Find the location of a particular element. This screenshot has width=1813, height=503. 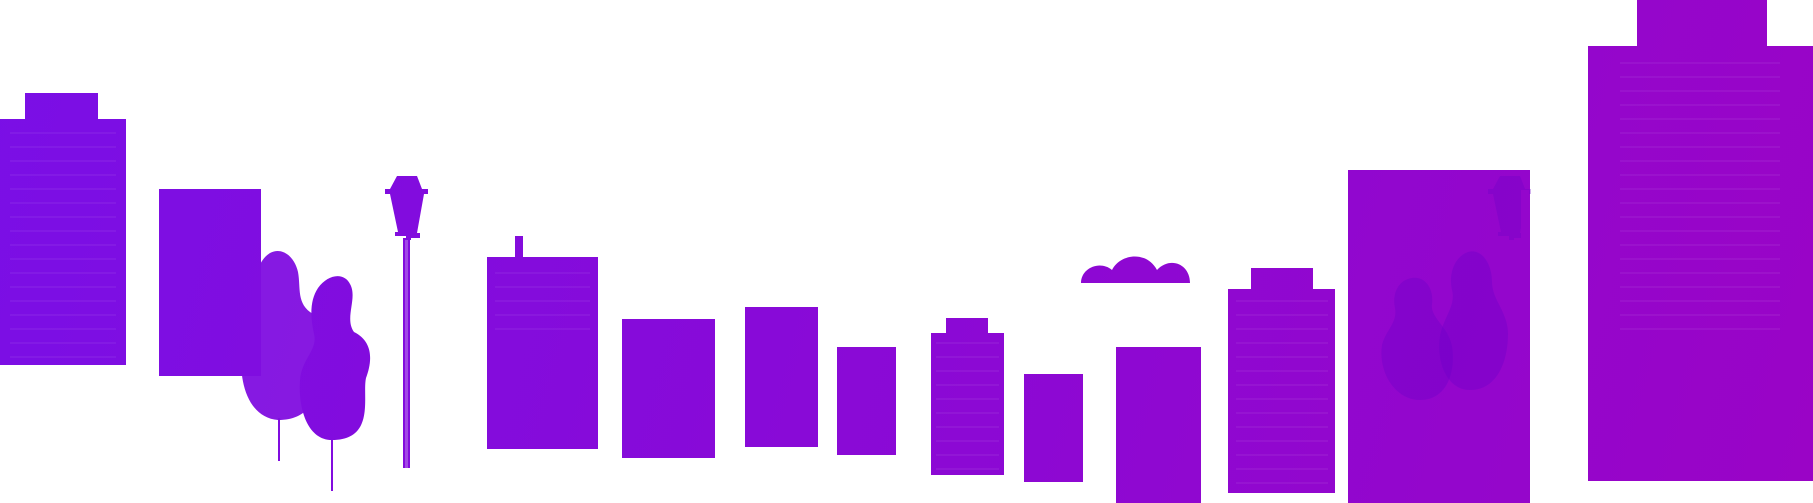

cloud is located at coordinates (1135, 269).